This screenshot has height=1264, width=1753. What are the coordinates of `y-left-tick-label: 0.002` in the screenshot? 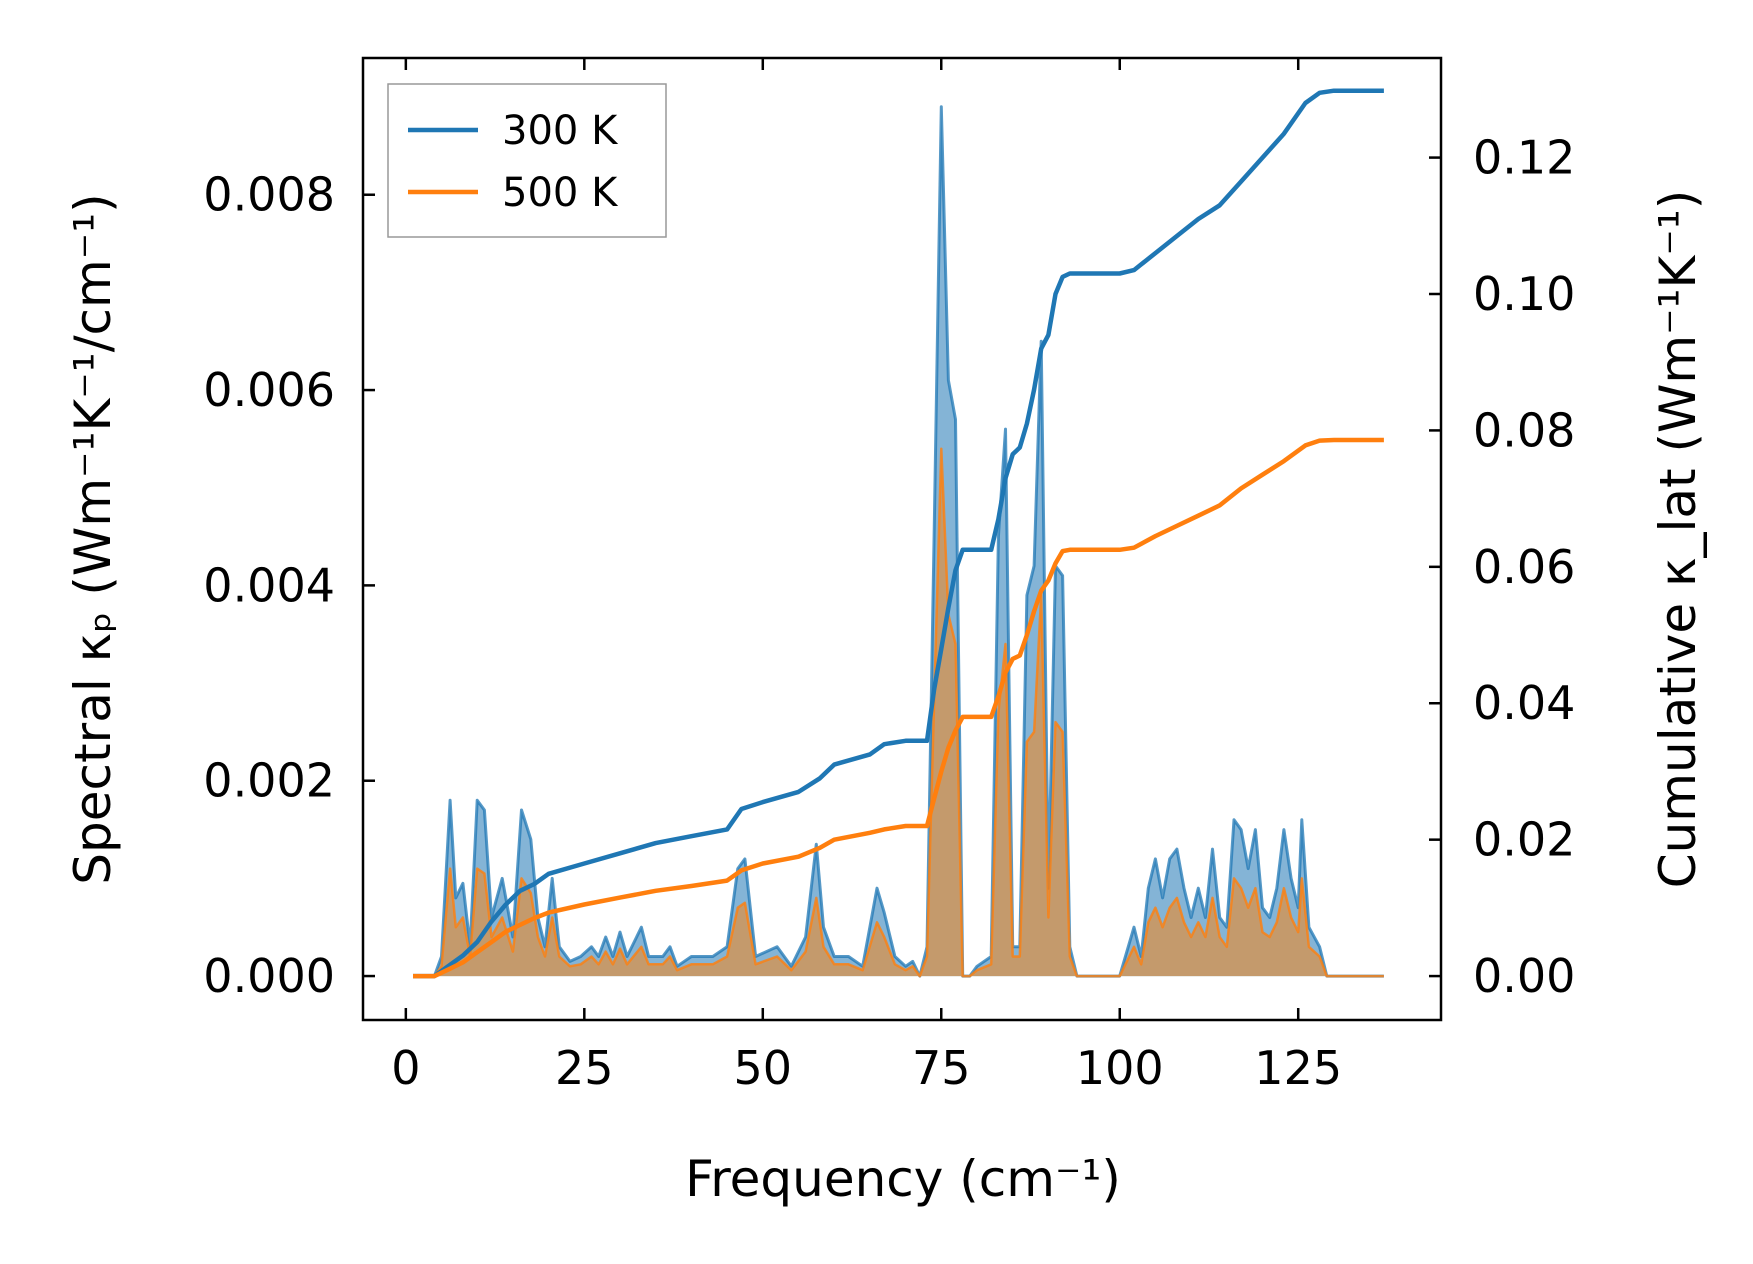 It's located at (269, 781).